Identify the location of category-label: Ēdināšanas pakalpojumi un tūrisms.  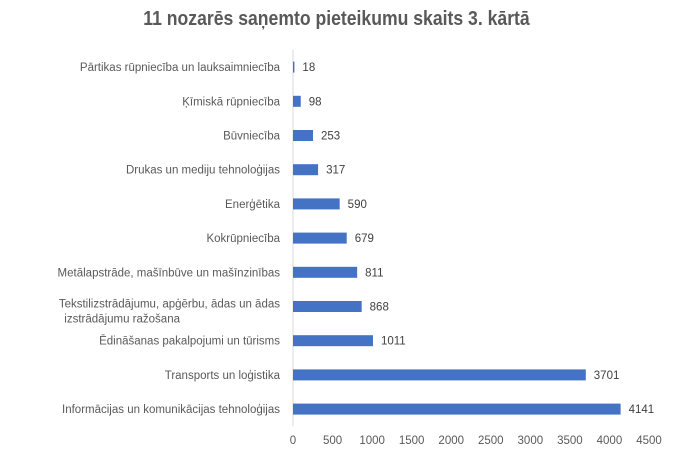
(189, 342).